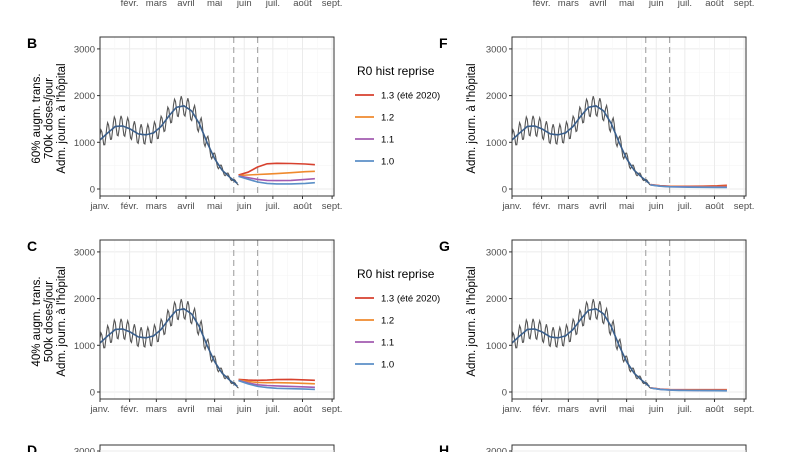  I want to click on legend-item-label: 1.3 (été 2020), so click(410, 299).